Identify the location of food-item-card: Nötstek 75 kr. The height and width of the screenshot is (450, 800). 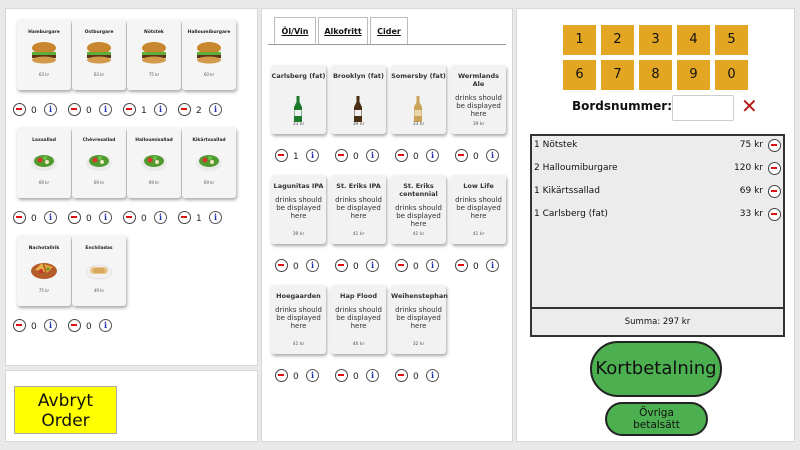
(154, 54).